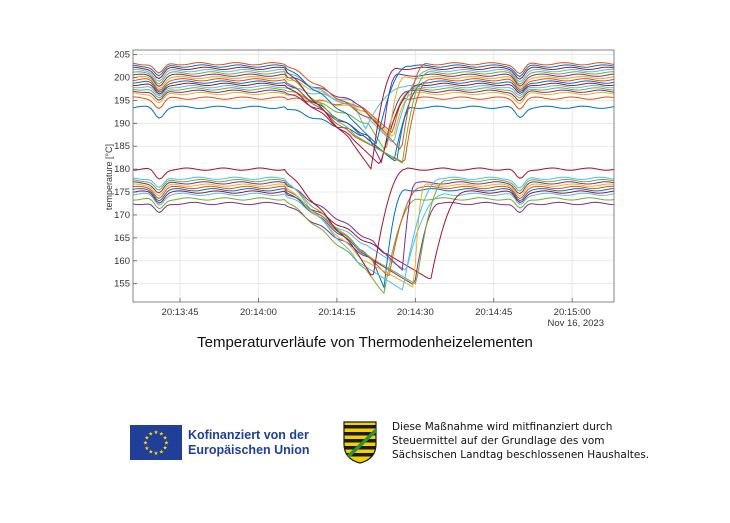 The width and height of the screenshot is (730, 523). Describe the element at coordinates (122, 100) in the screenshot. I see `y-tick-label: 195` at that location.